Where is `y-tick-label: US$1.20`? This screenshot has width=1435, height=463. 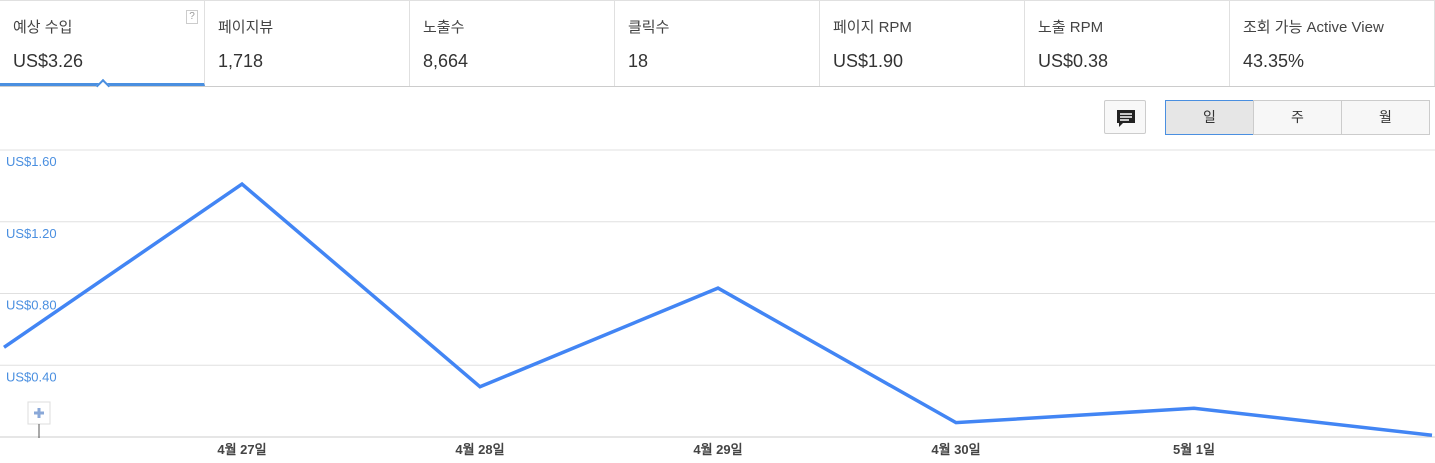
y-tick-label: US$1.20 is located at coordinates (31, 233).